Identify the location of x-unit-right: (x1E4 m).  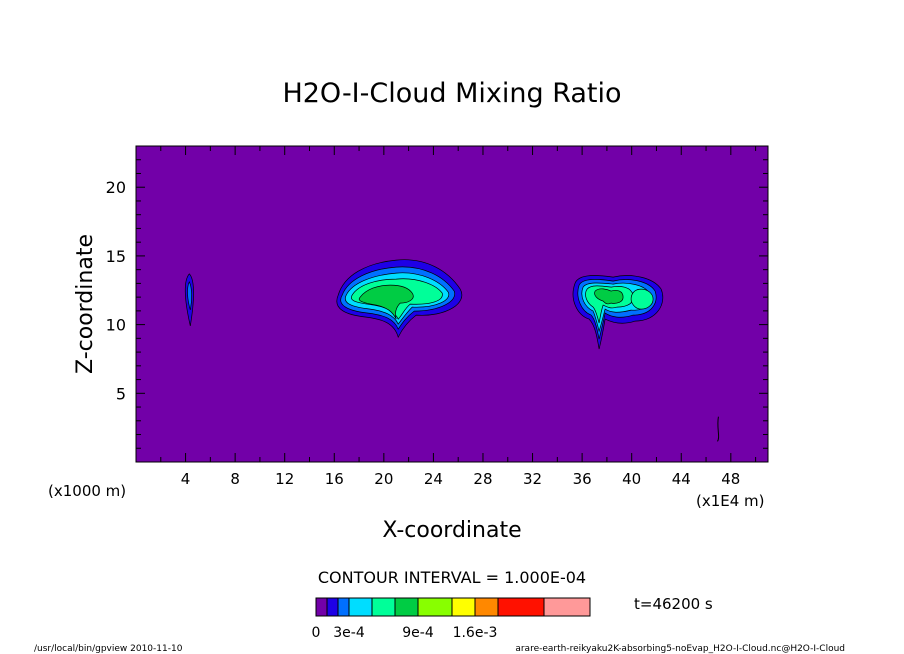
(730, 501).